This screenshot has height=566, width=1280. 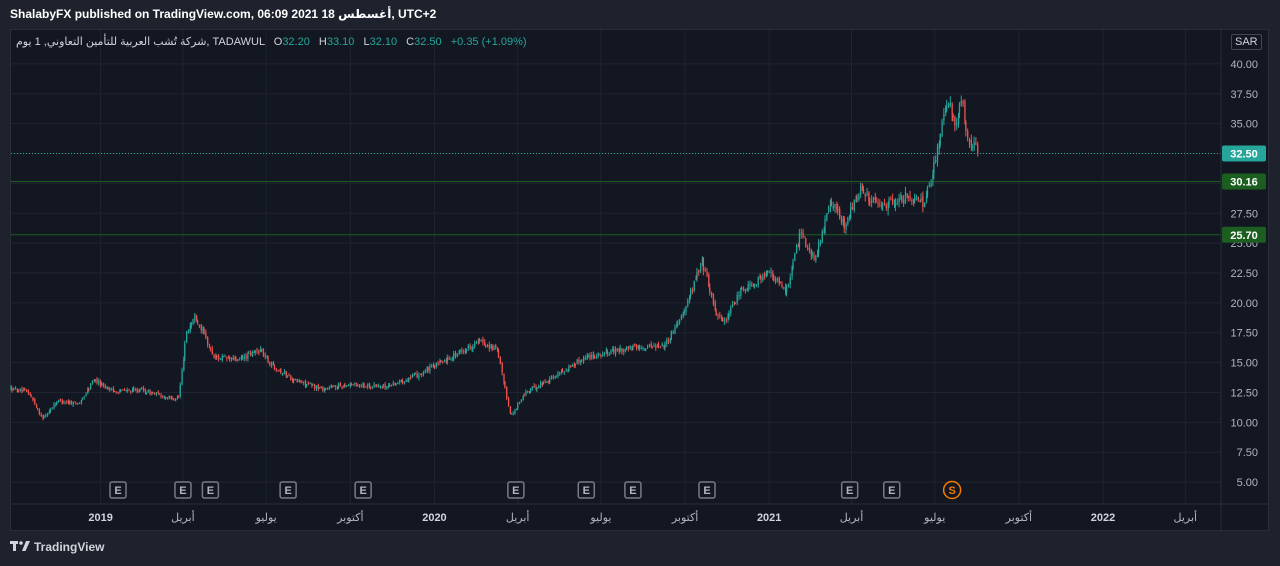 What do you see at coordinates (410, 42) in the screenshot?
I see `close-label: C` at bounding box center [410, 42].